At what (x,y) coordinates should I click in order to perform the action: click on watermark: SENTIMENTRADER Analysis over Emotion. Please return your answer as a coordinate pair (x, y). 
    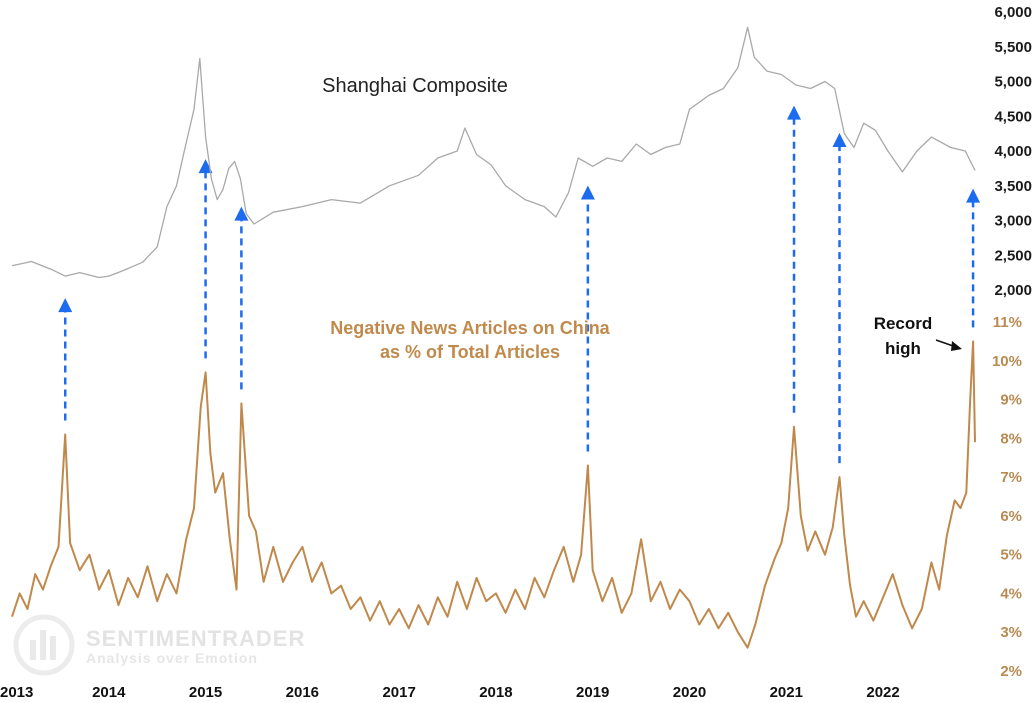
    Looking at the image, I should click on (159, 645).